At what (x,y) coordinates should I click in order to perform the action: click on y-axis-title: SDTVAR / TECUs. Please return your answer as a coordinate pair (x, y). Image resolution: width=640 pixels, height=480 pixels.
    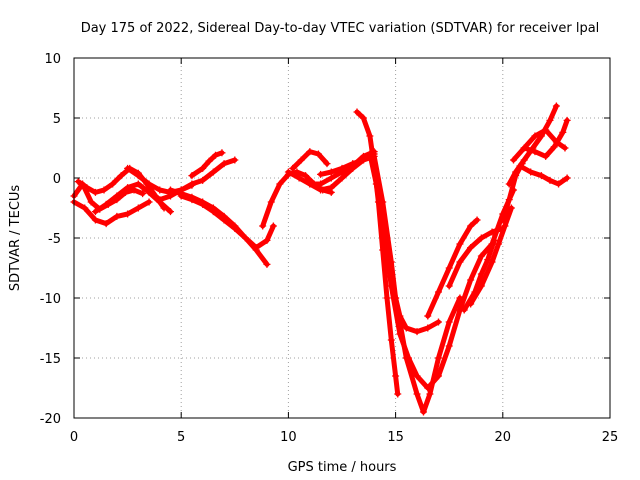
    Looking at the image, I should click on (15, 238).